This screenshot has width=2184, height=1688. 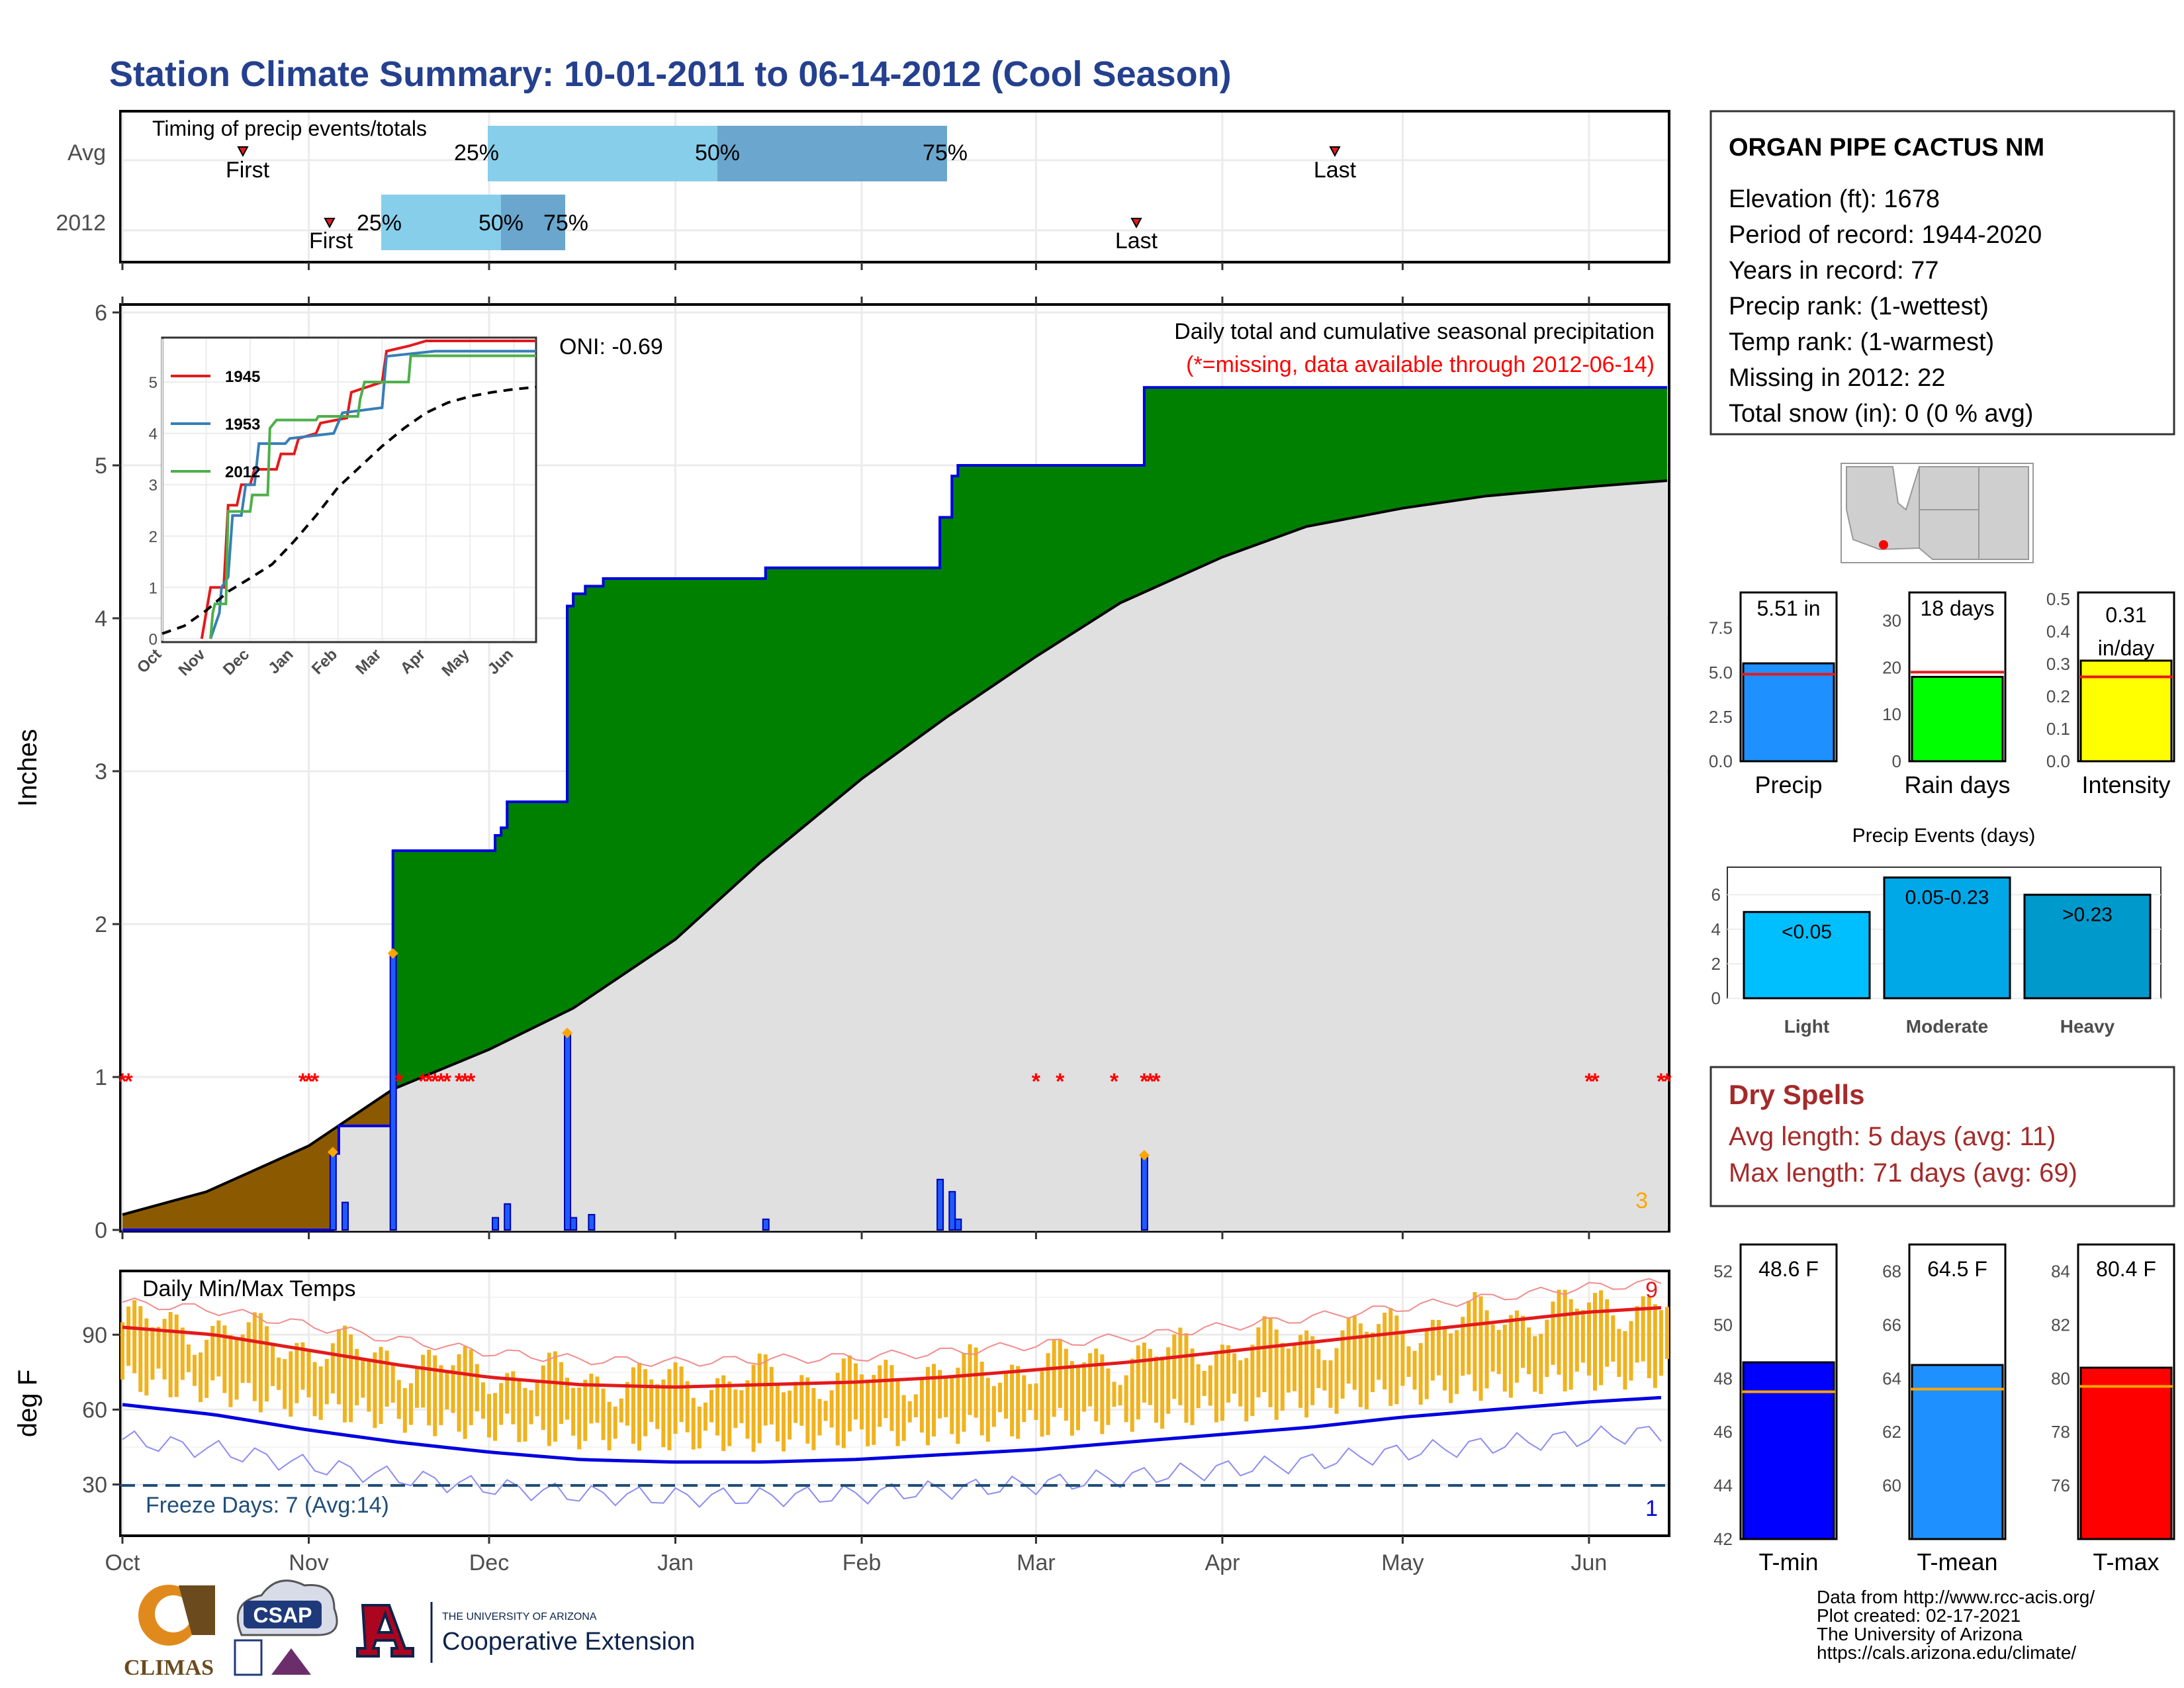 I want to click on summary-ytick: 10, so click(x=1891, y=714).